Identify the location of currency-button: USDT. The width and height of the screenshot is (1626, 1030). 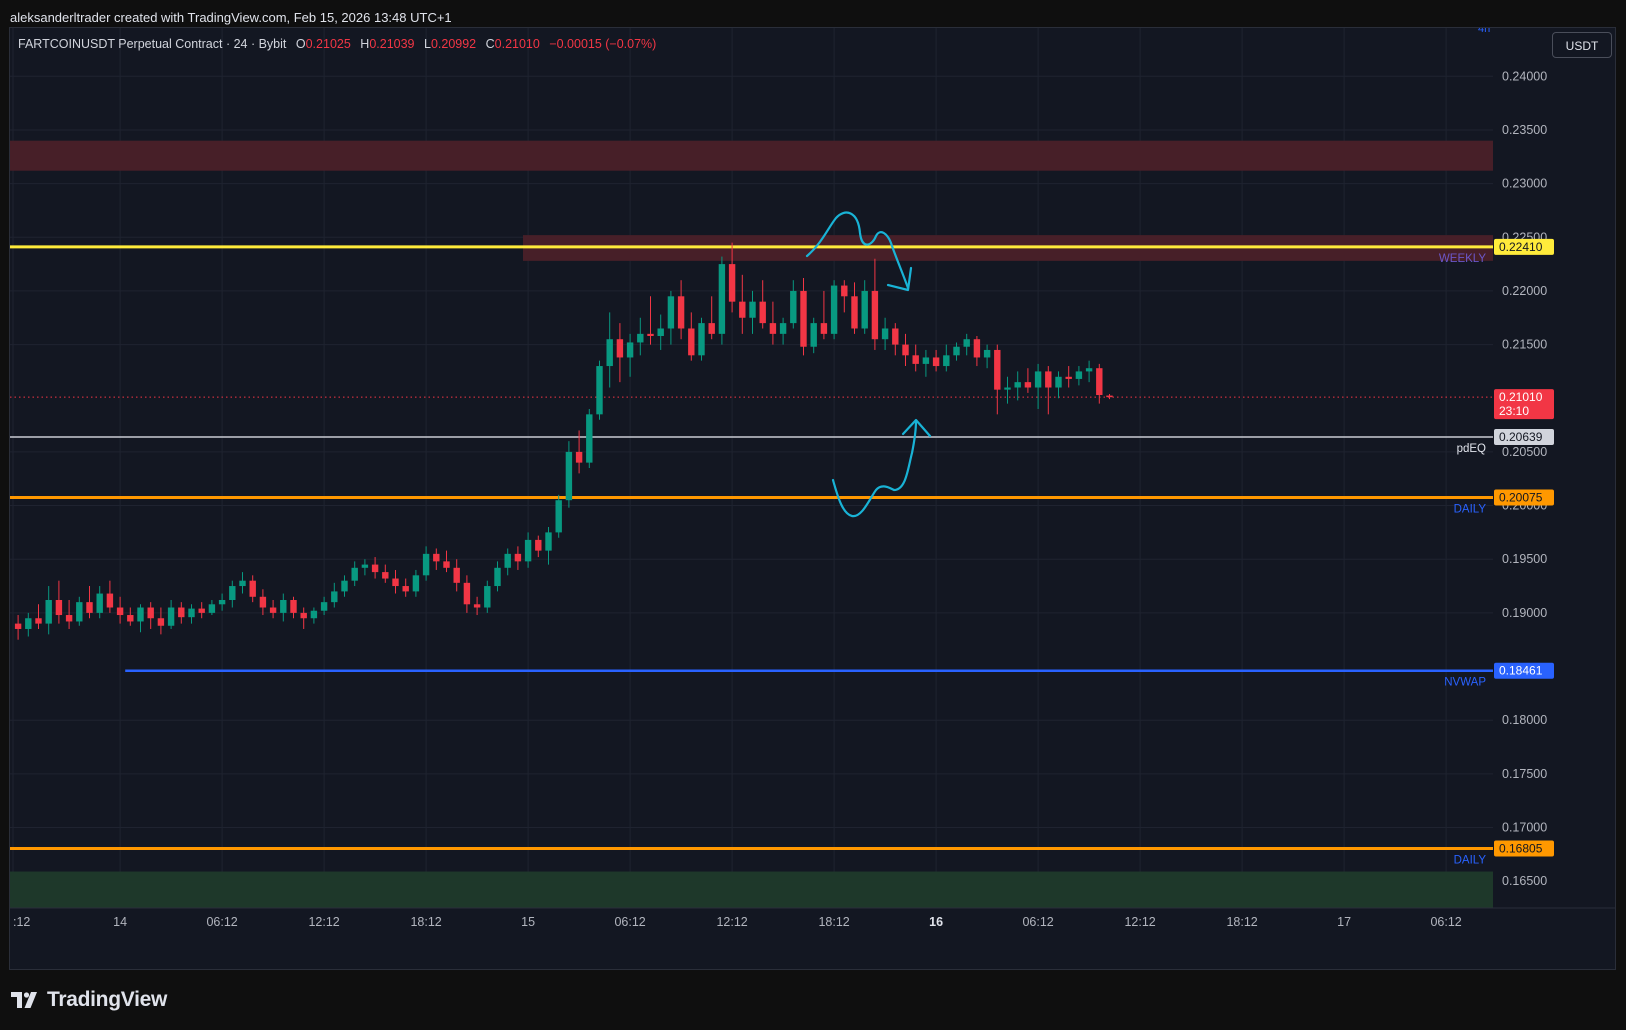
(1582, 45).